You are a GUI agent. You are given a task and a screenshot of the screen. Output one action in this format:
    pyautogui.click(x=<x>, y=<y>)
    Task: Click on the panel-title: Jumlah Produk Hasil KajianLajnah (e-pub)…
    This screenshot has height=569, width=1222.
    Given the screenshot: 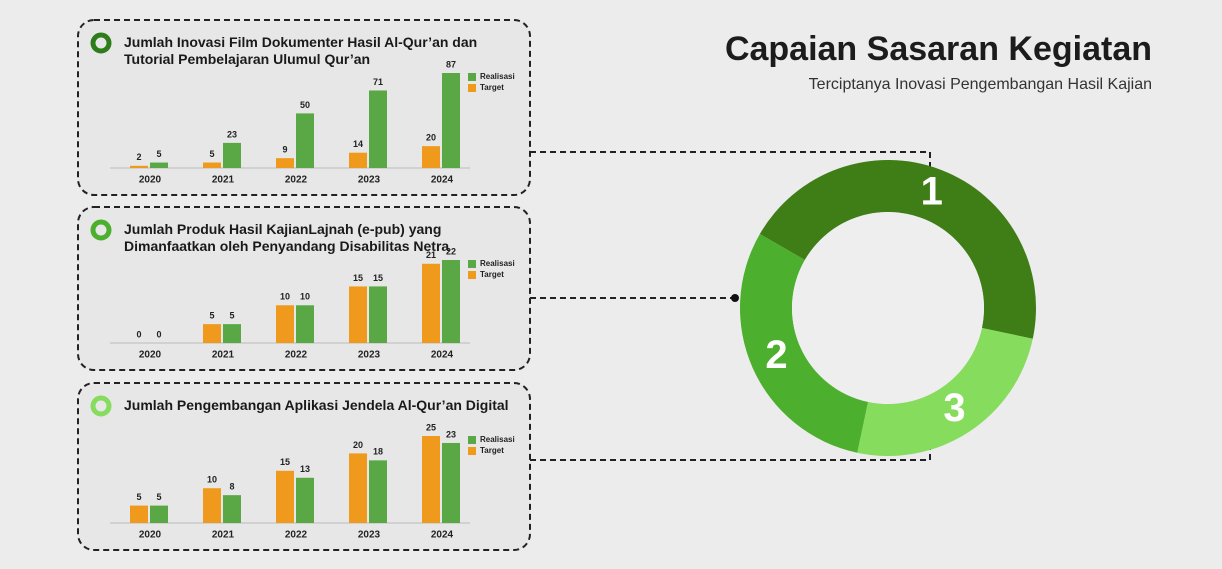 What is the action you would take?
    pyautogui.click(x=287, y=237)
    